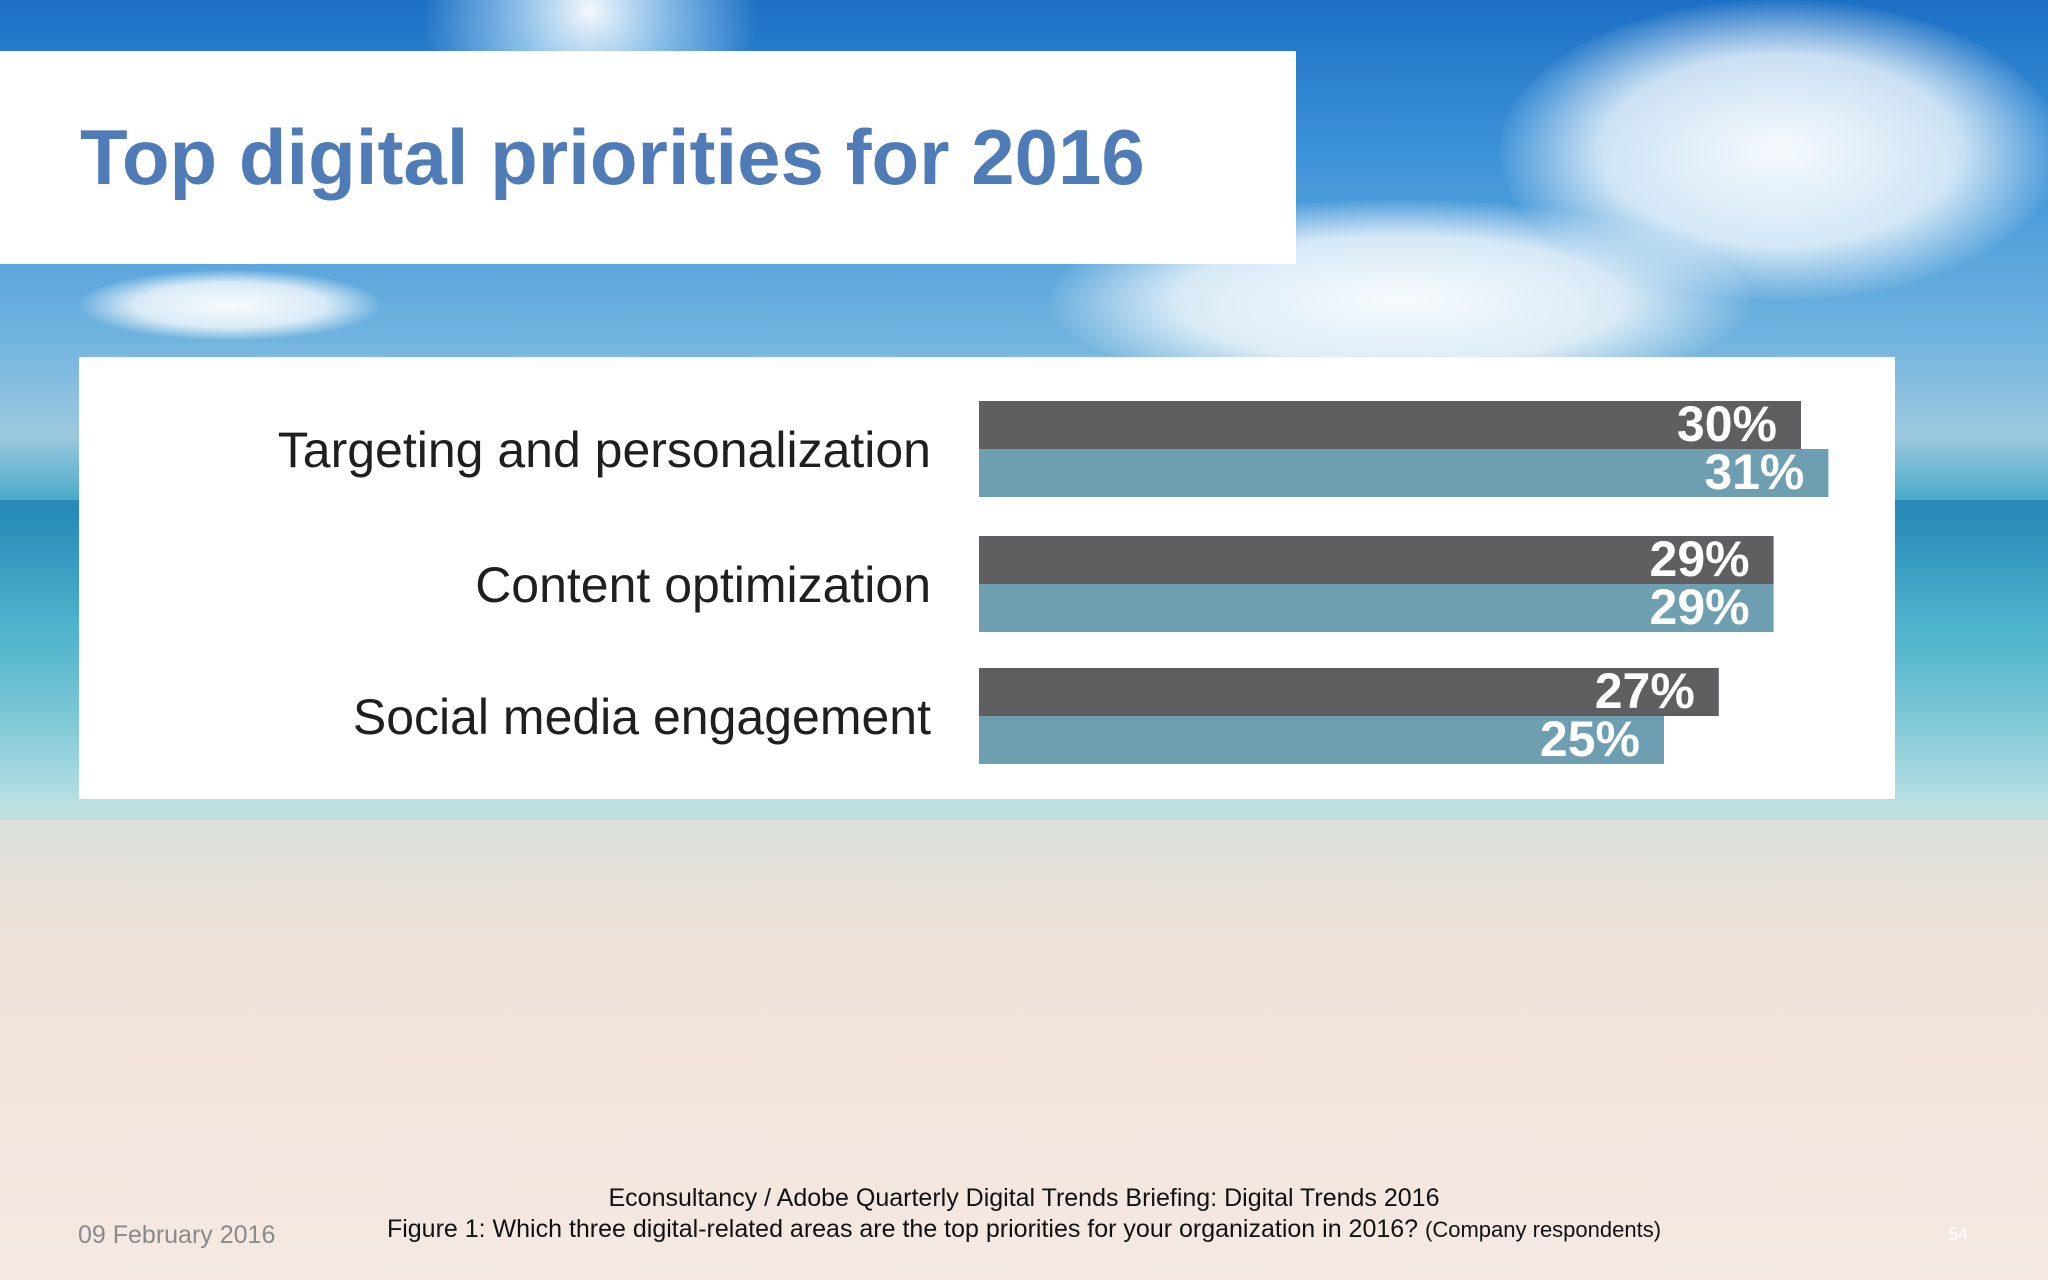 This screenshot has width=2048, height=1280. Describe the element at coordinates (703, 585) in the screenshot. I see `category-label: Content optimization` at that location.